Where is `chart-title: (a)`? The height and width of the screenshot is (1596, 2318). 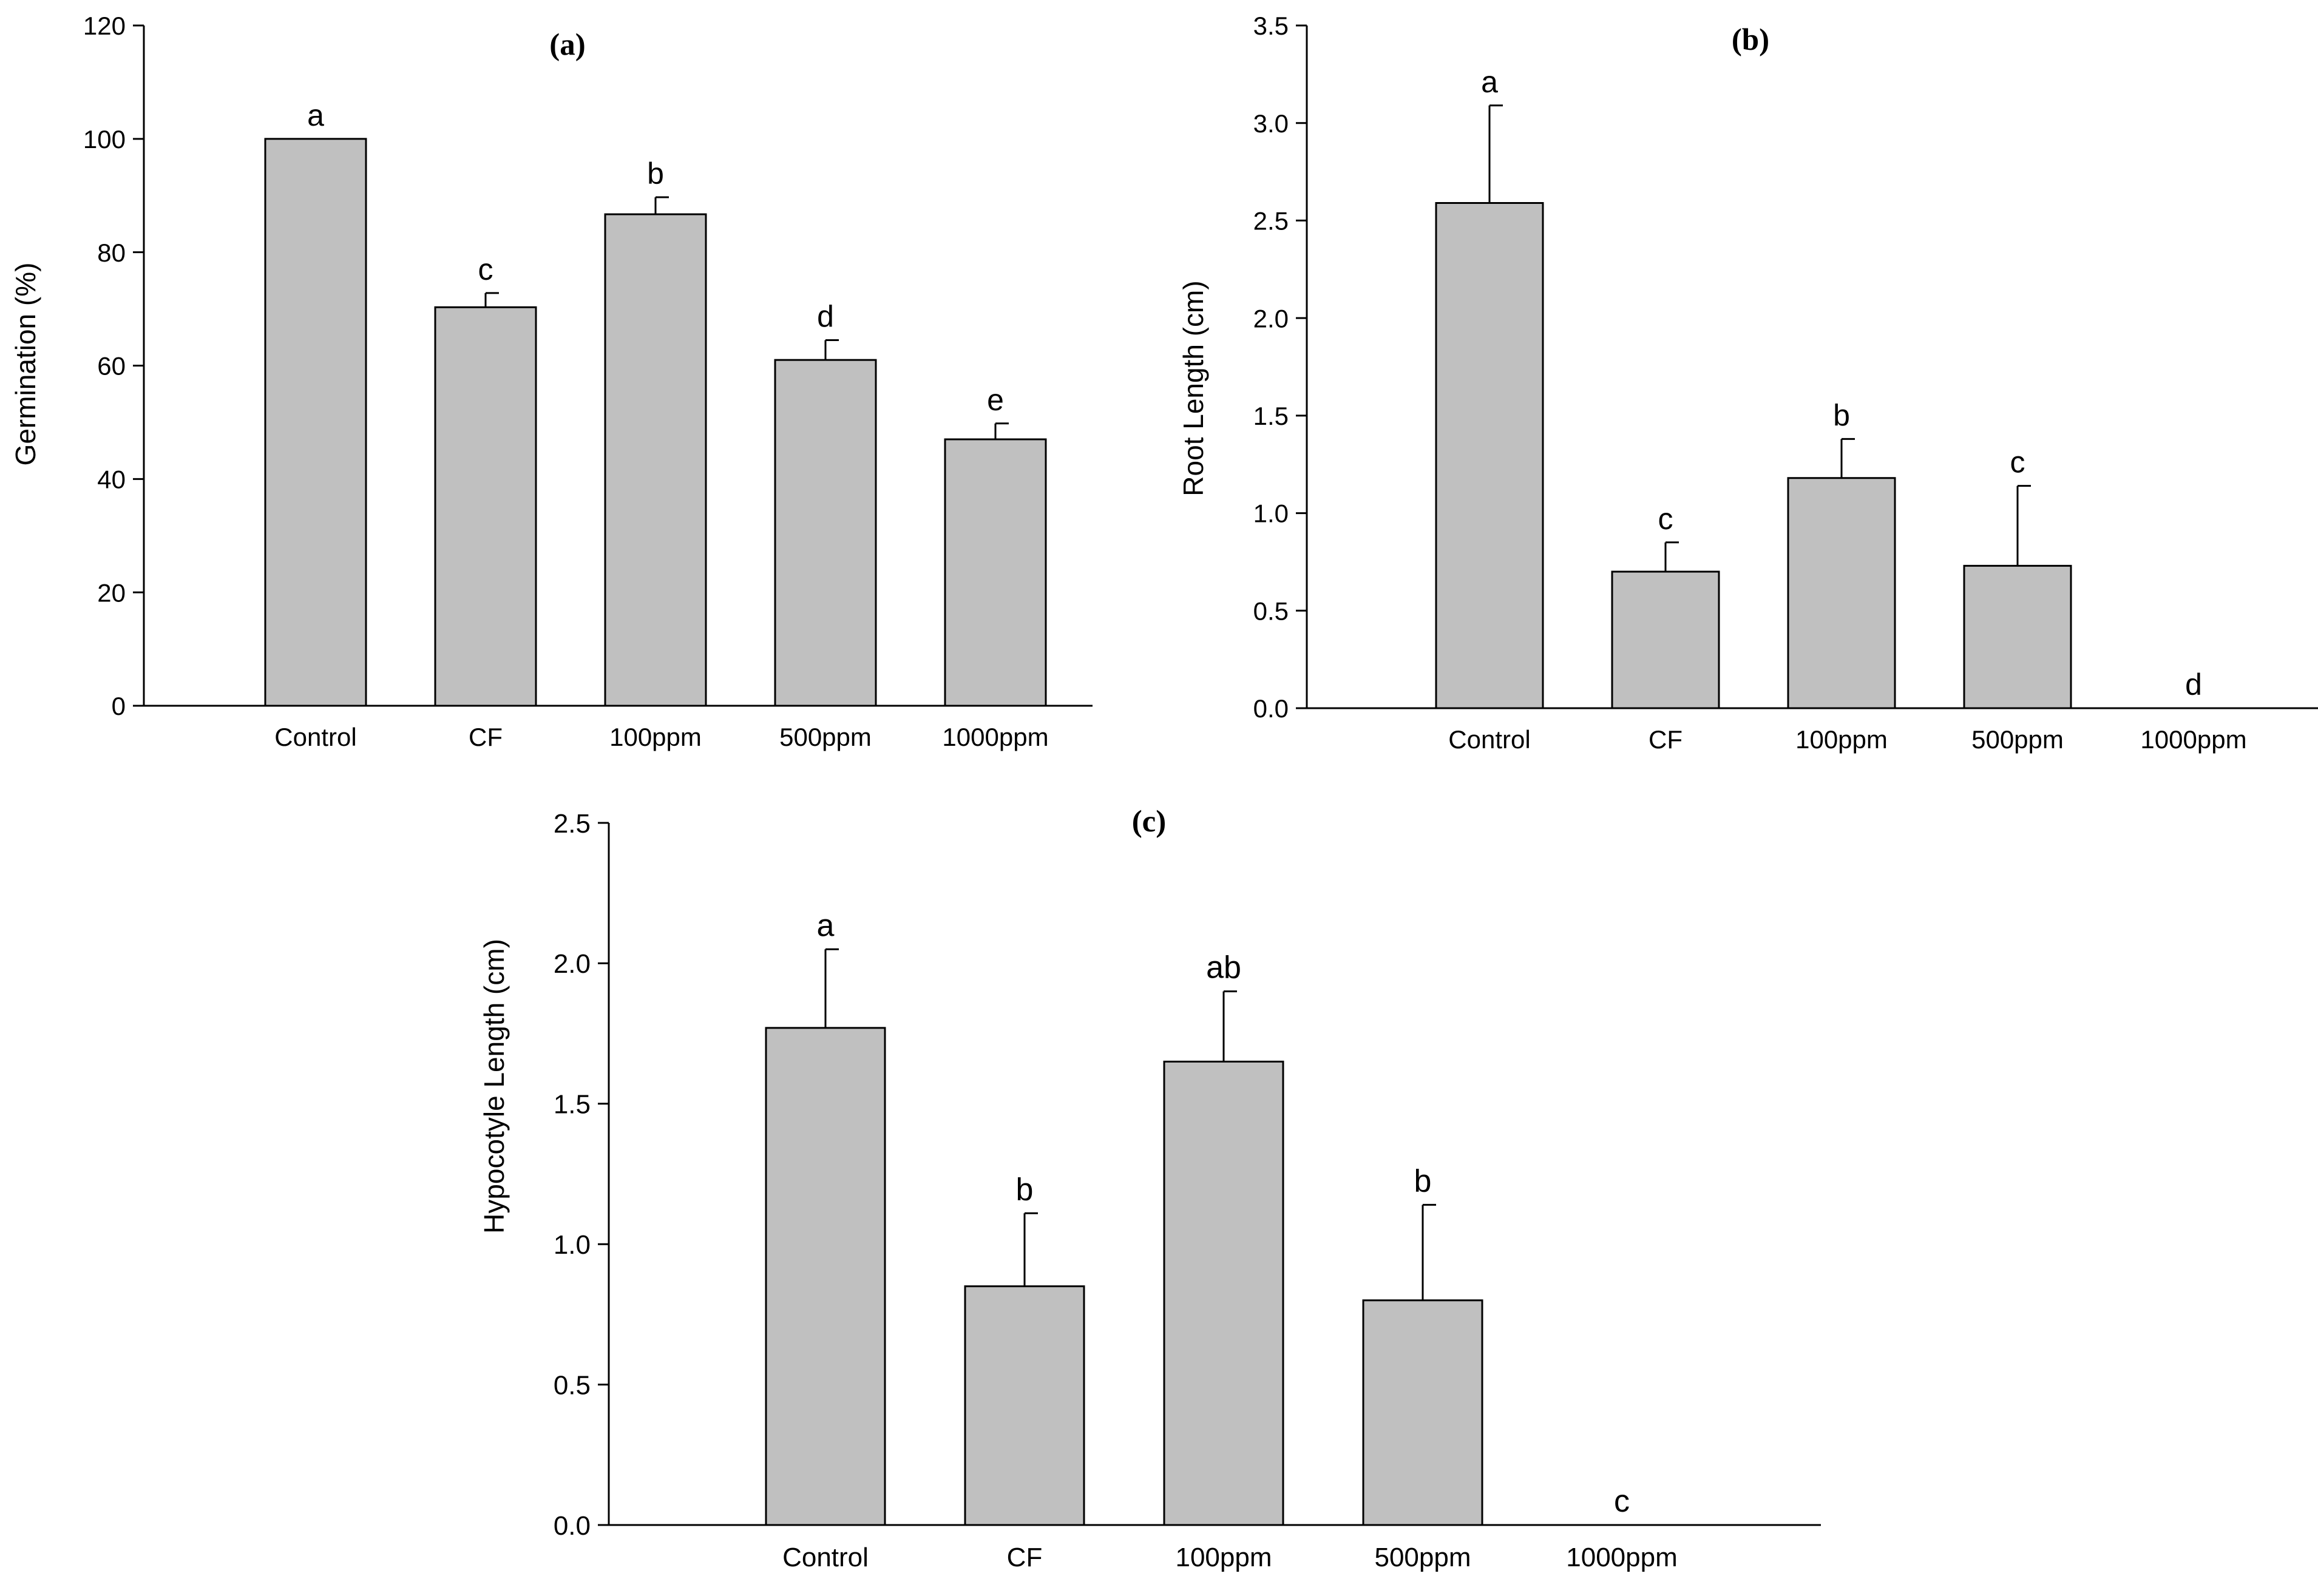 chart-title: (a) is located at coordinates (567, 45).